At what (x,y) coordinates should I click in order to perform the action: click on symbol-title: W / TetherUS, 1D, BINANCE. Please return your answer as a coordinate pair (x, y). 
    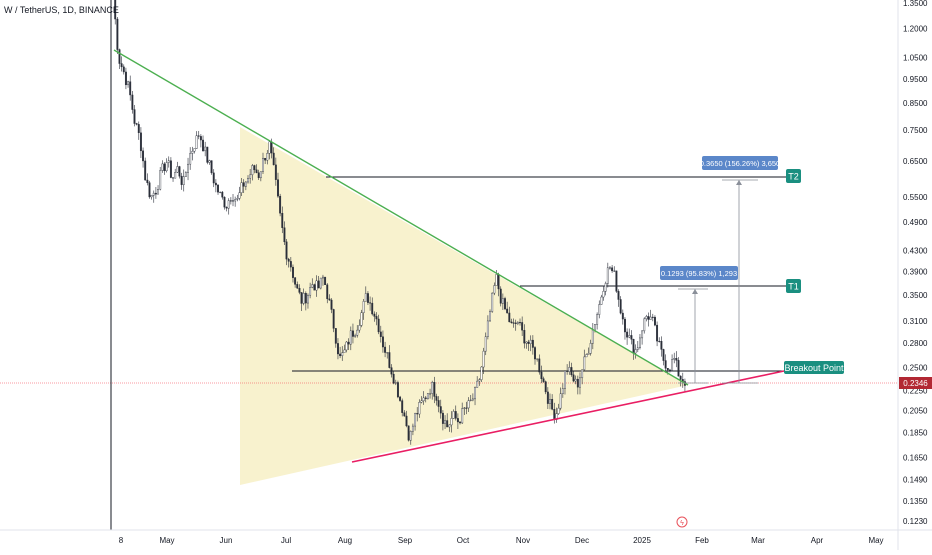
    Looking at the image, I should click on (61, 10).